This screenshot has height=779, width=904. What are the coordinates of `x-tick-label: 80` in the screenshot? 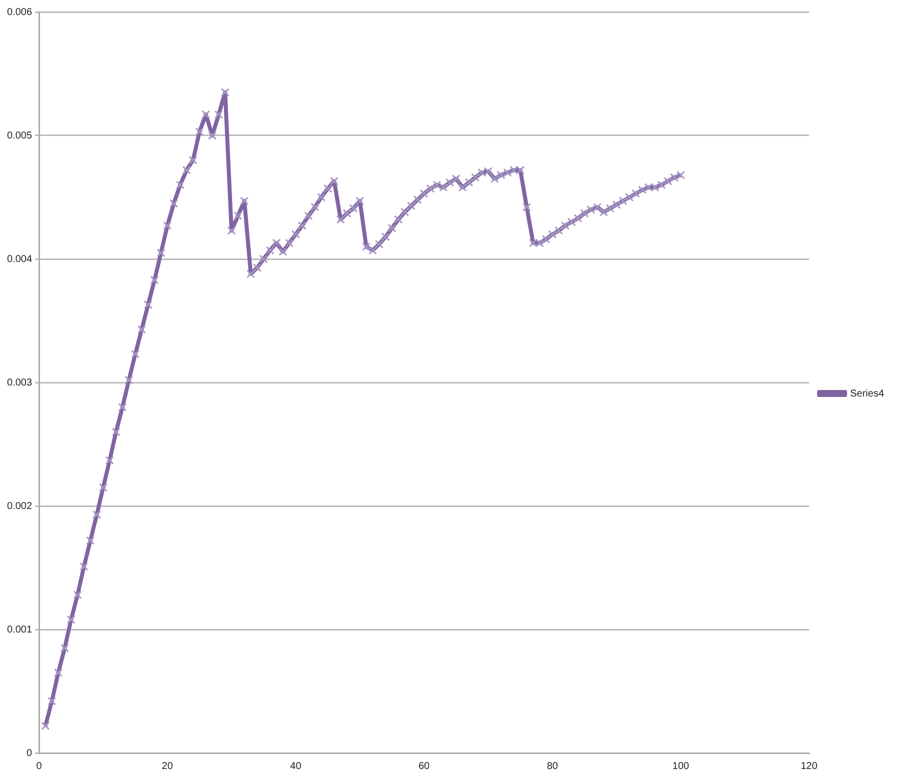 It's located at (552, 766).